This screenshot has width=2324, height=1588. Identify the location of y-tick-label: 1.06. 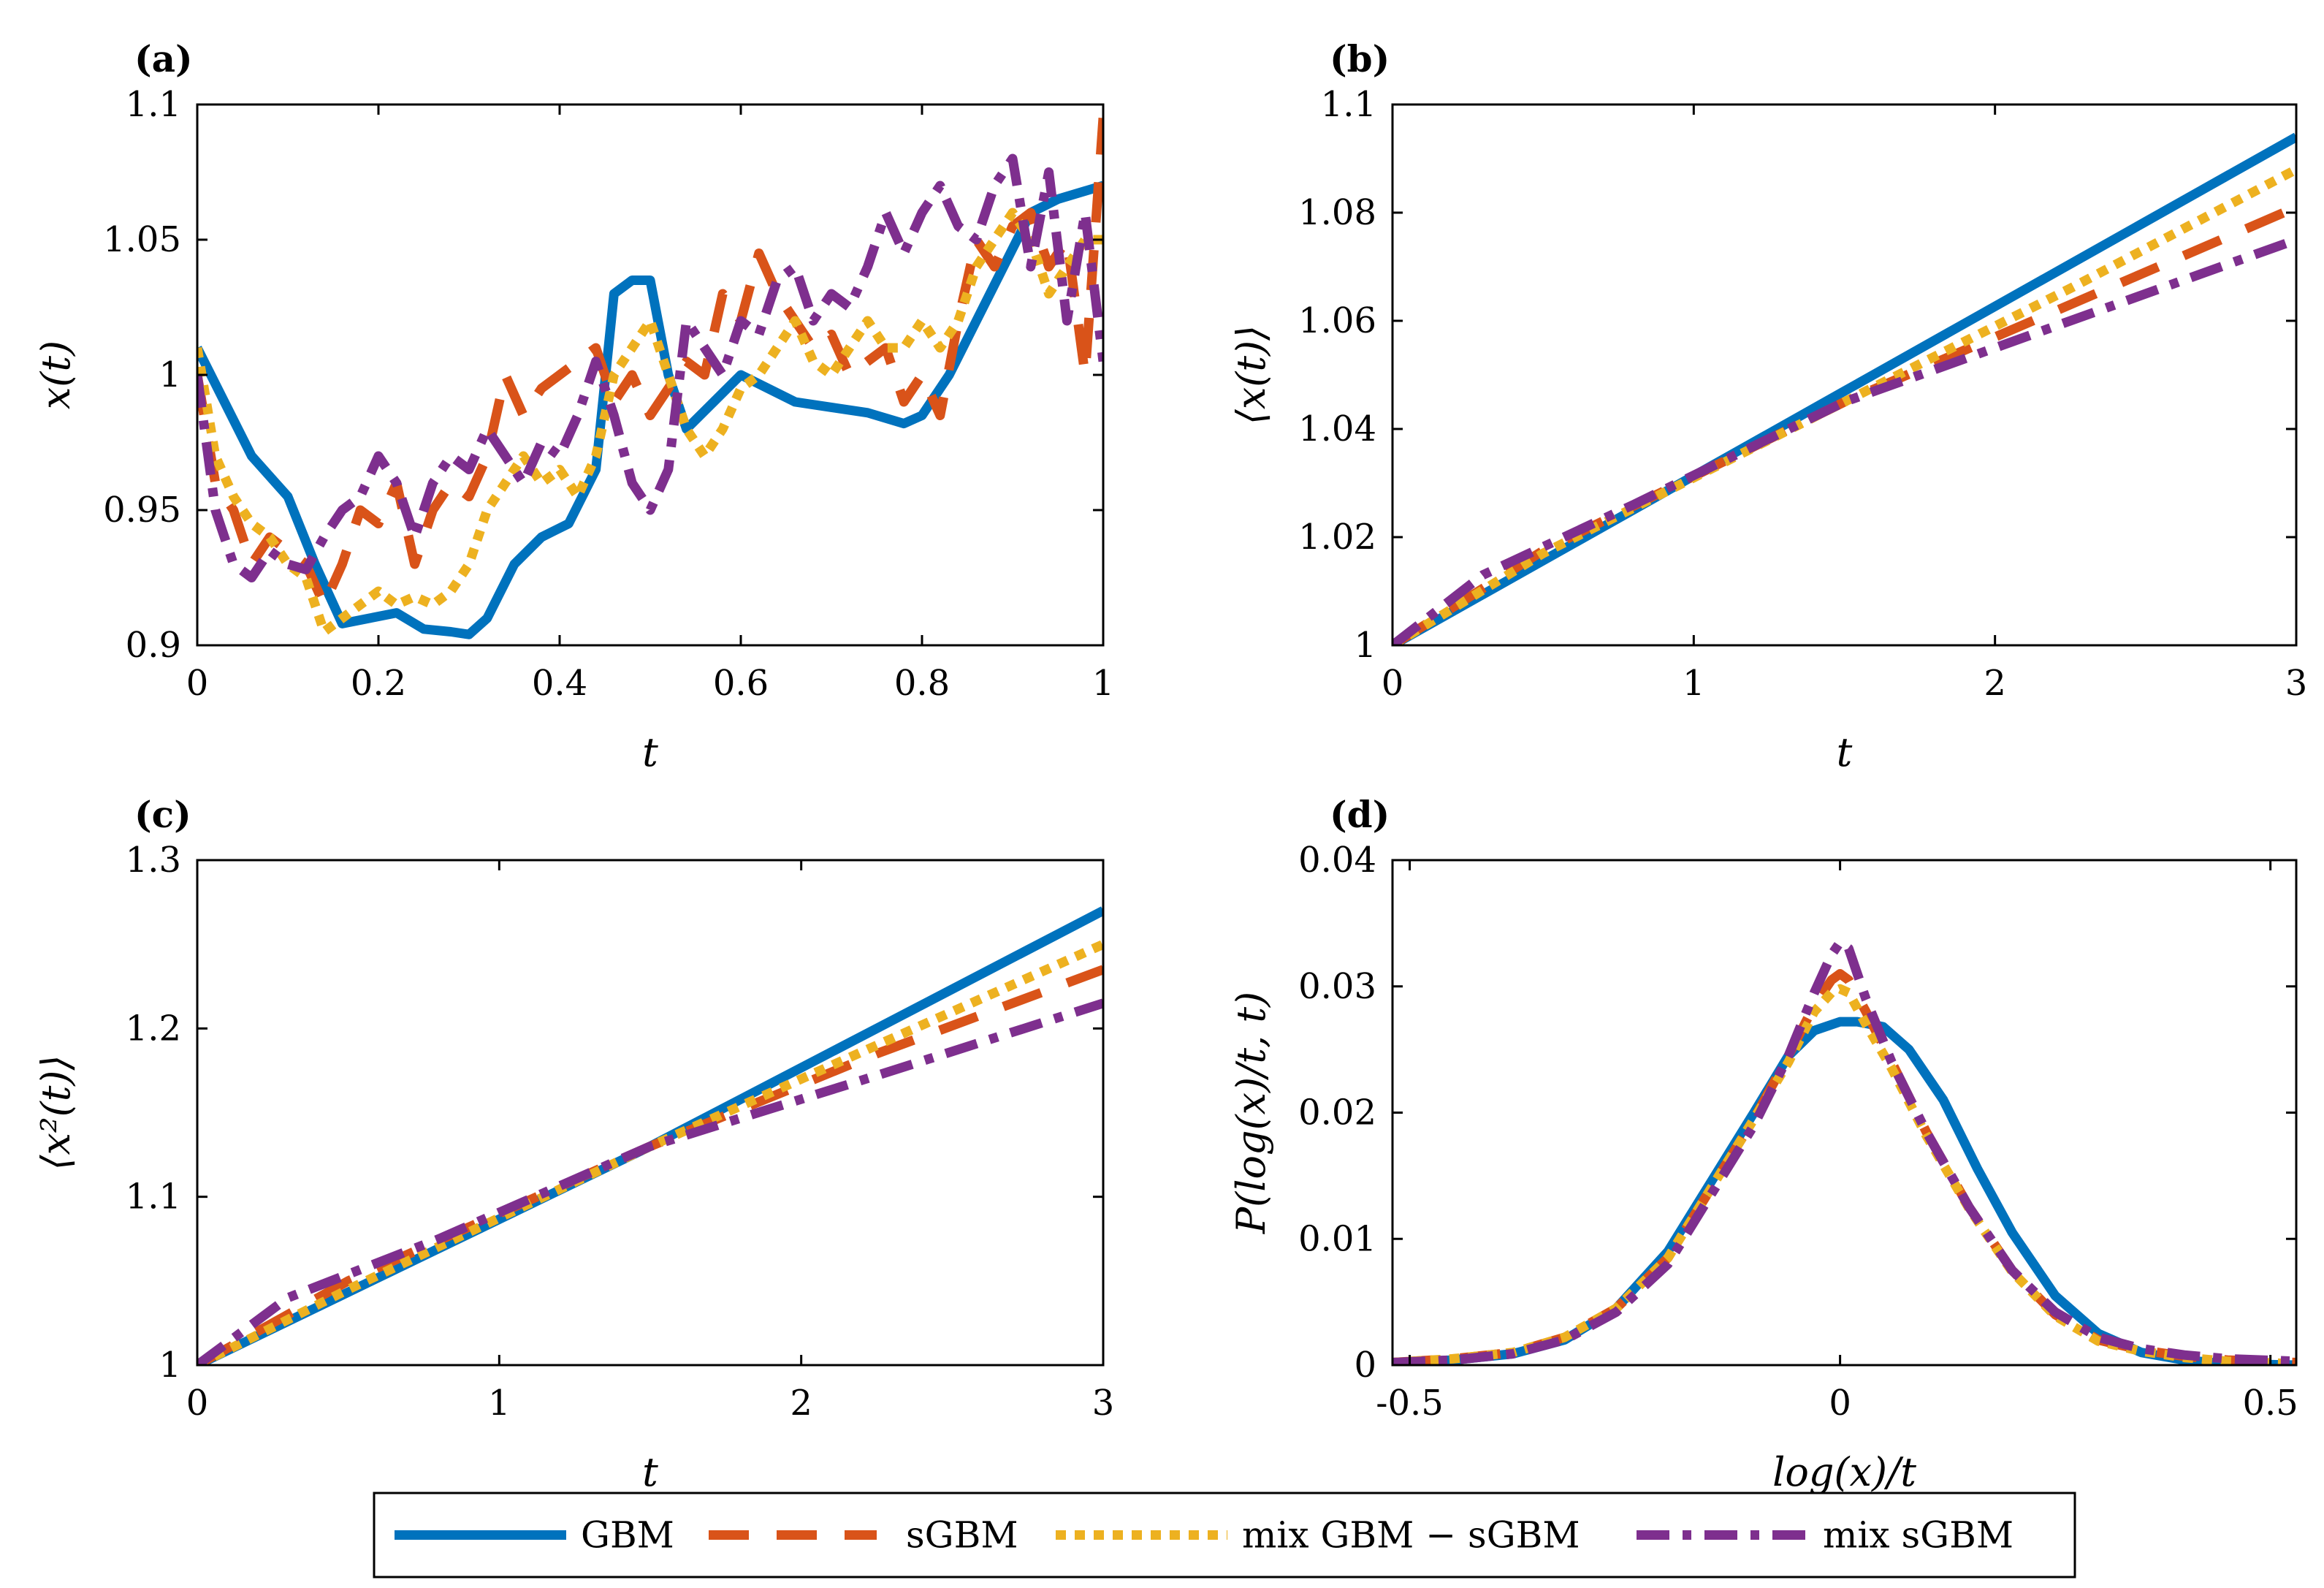
(1337, 320).